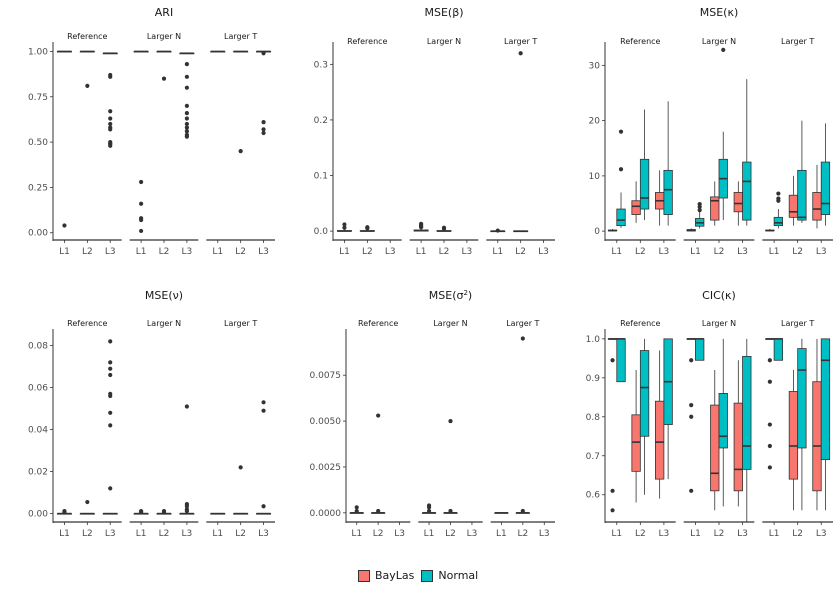 Image resolution: width=840 pixels, height=595 pixels. Describe the element at coordinates (364, 575) in the screenshot. I see `legend-key-baylas` at that location.